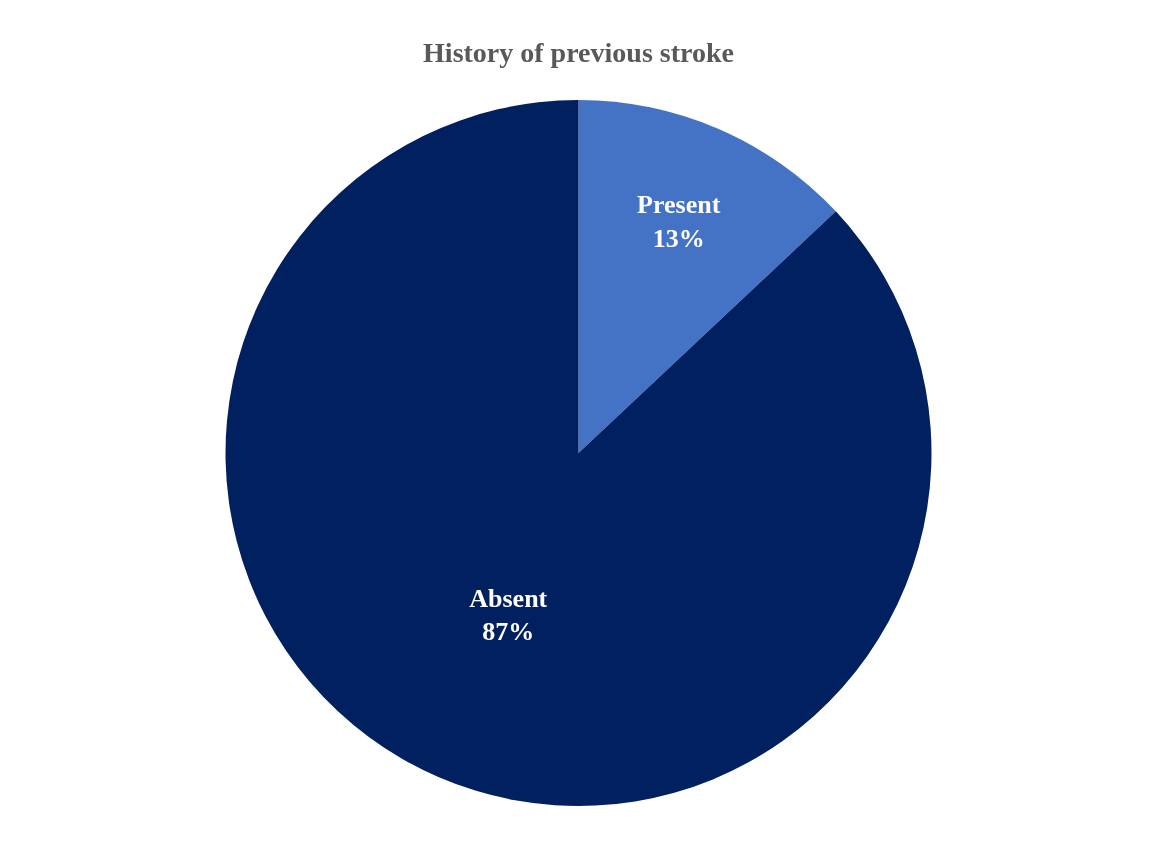 The height and width of the screenshot is (846, 1157). I want to click on chart-title: History of previous stroke, so click(578, 52).